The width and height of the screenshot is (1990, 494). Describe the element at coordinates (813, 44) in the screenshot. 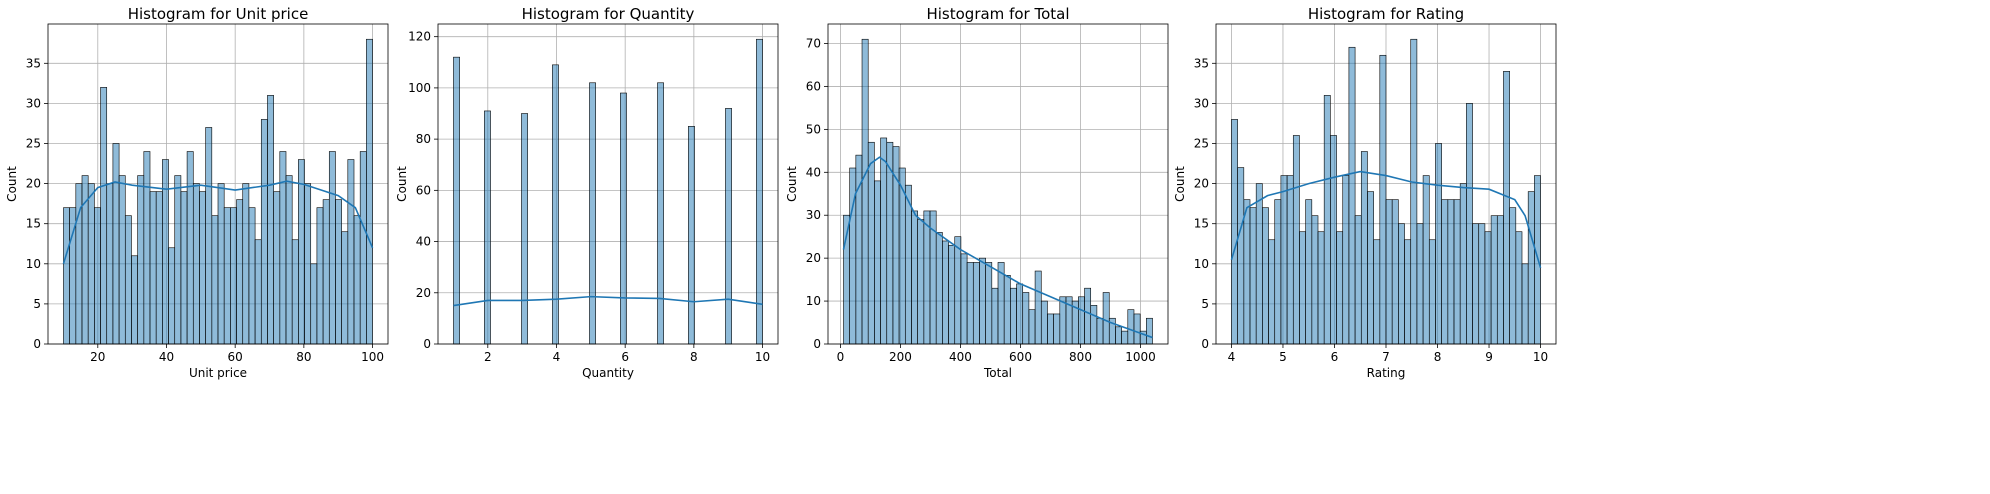

I see `y-tick-label: 70` at that location.